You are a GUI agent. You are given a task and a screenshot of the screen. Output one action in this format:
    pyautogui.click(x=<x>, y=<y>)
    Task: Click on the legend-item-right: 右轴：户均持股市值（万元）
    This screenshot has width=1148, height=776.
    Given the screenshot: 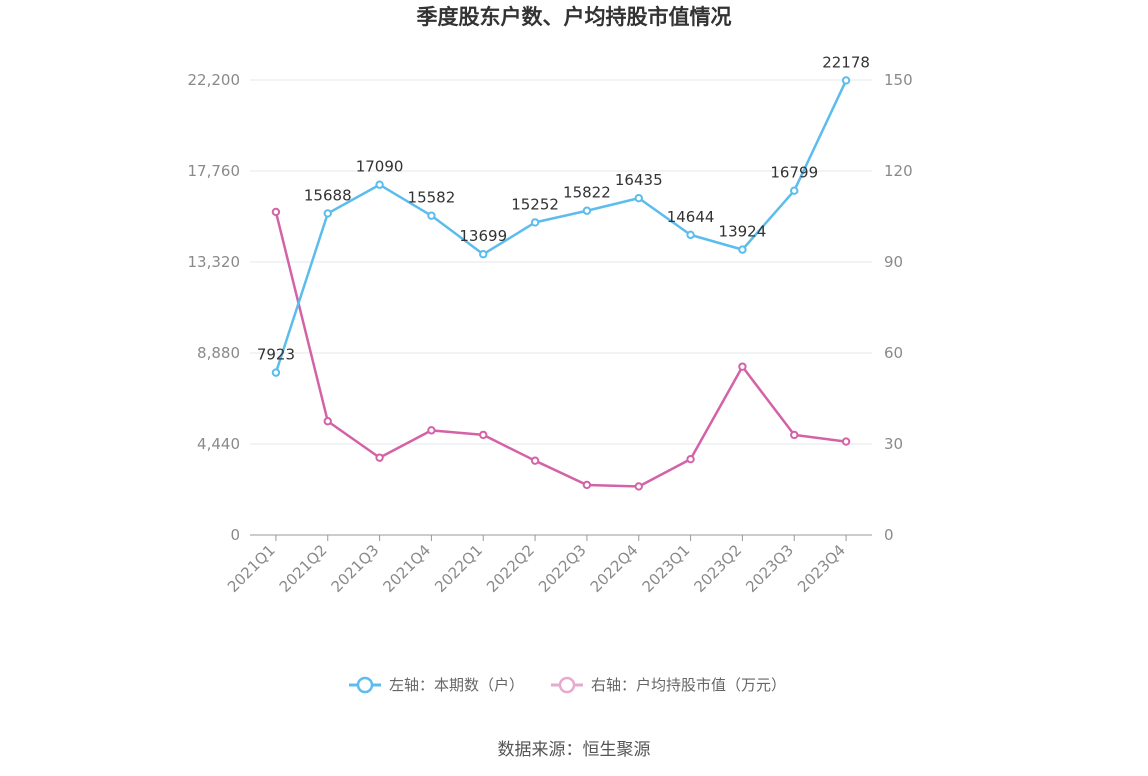 What is the action you would take?
    pyautogui.click(x=668, y=685)
    